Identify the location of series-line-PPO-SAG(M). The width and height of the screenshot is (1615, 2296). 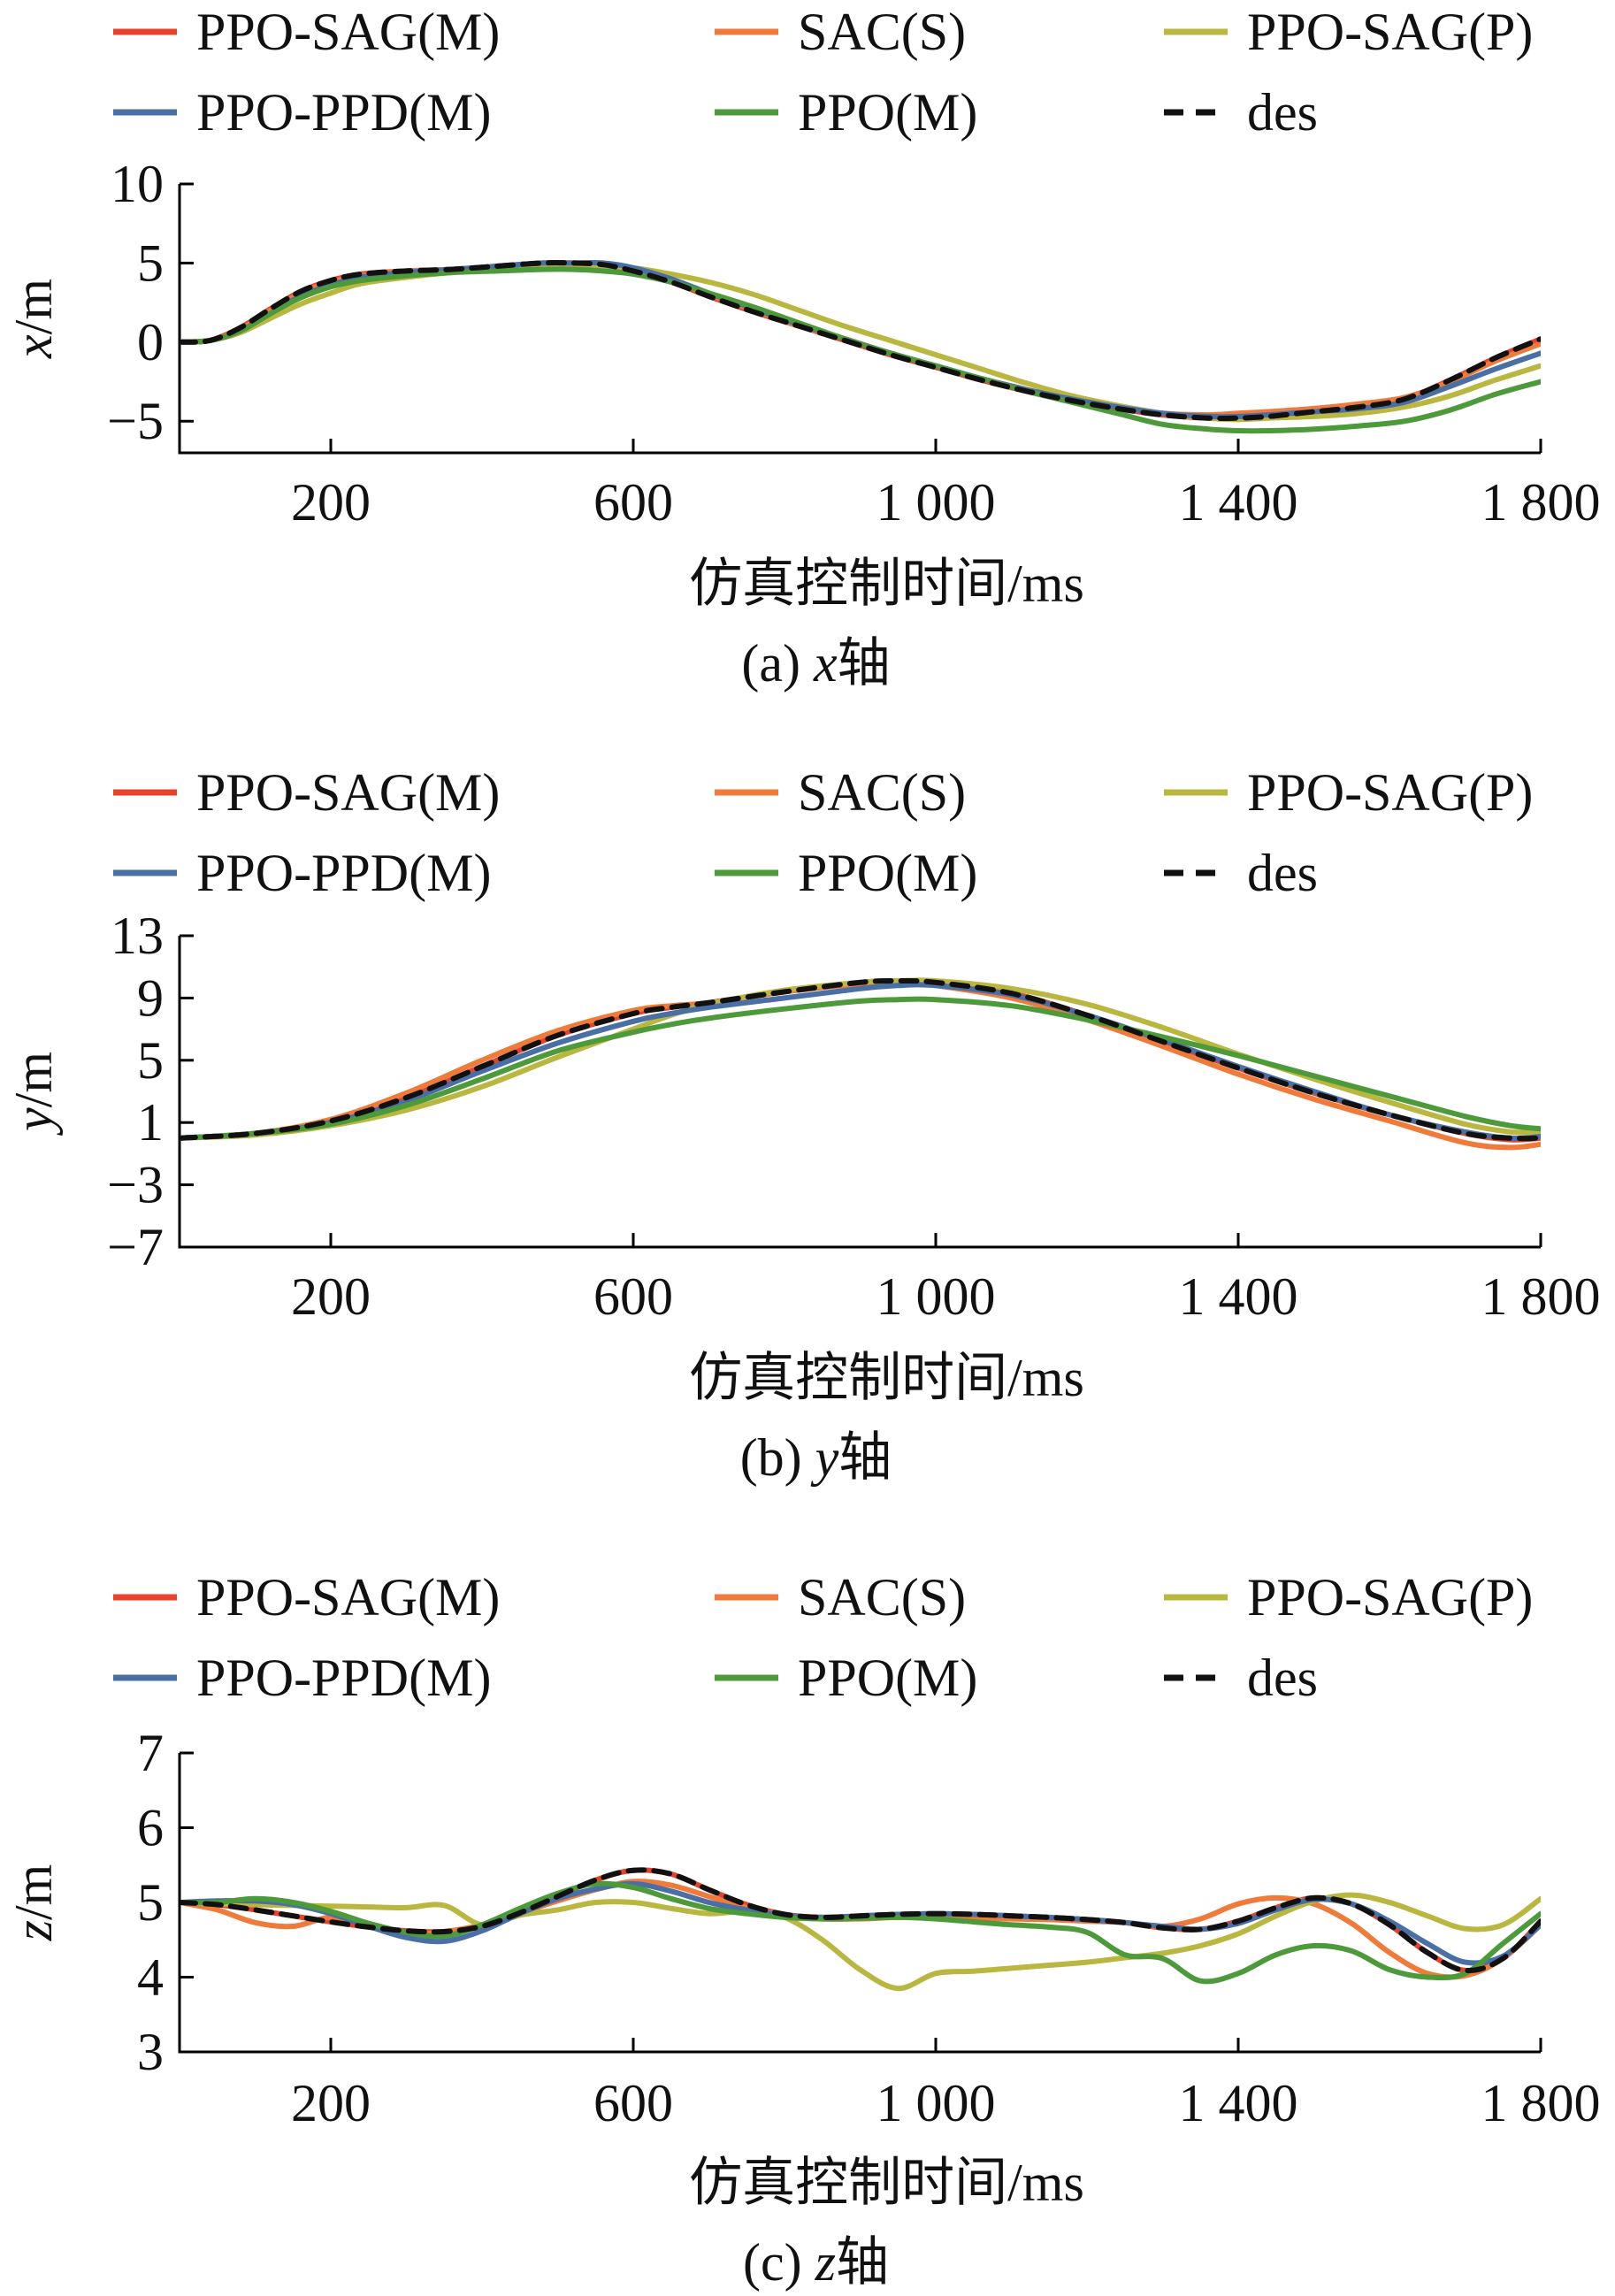
(860, 341).